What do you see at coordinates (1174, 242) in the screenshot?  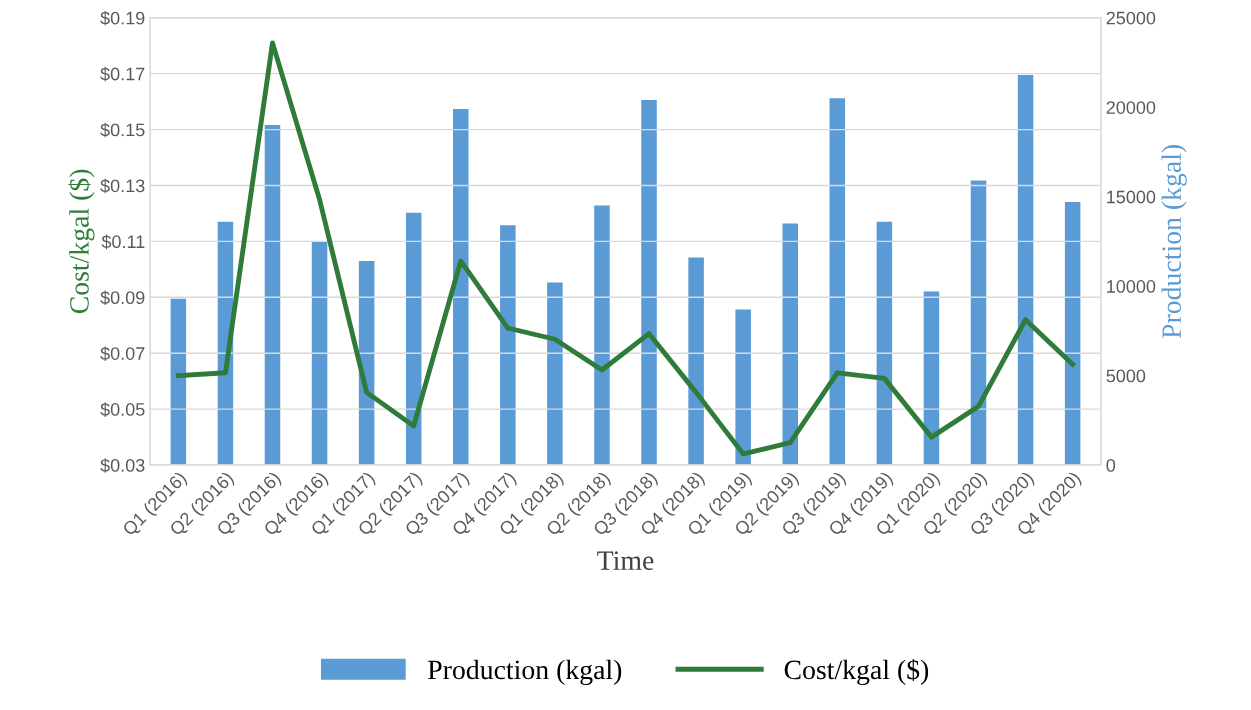 I see `y2-axis-title: Production (kgal)` at bounding box center [1174, 242].